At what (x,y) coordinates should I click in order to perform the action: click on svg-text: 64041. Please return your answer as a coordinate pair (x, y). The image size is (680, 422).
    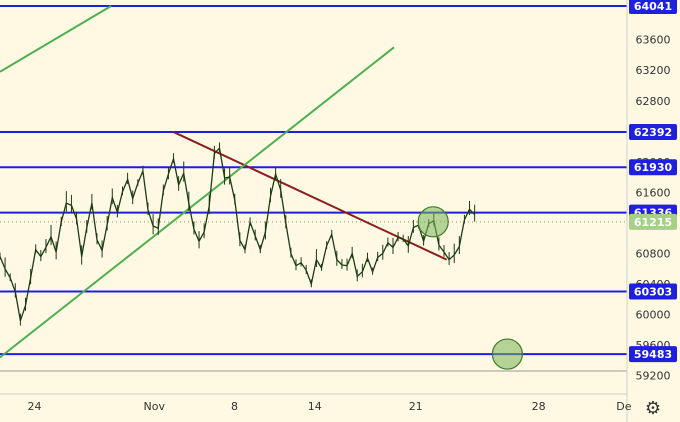
    Looking at the image, I should click on (653, 6).